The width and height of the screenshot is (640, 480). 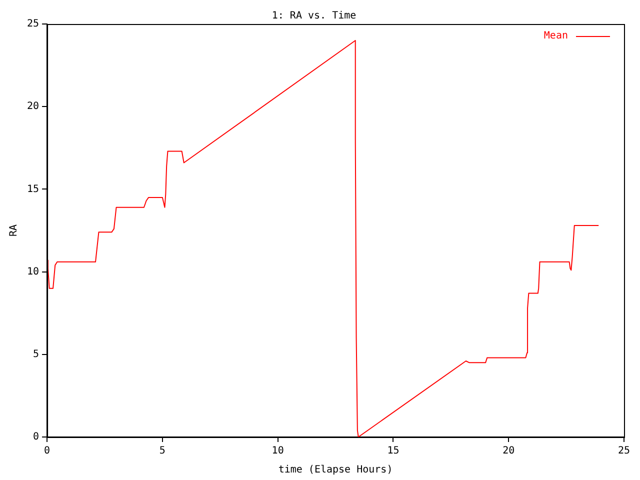 I want to click on y-tick-label: 0, so click(x=36, y=437).